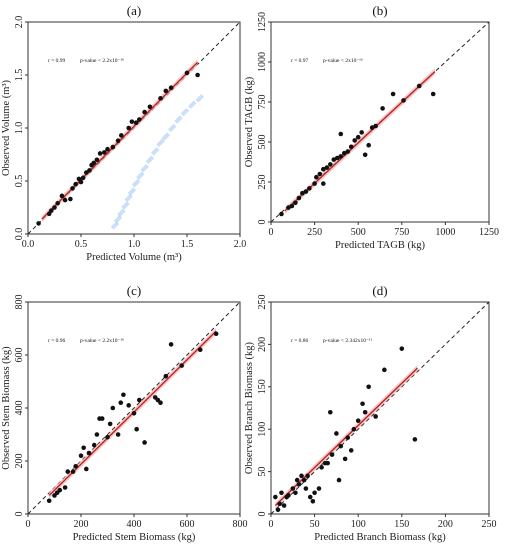  What do you see at coordinates (134, 290) in the screenshot?
I see `panel-label: (c)` at bounding box center [134, 290].